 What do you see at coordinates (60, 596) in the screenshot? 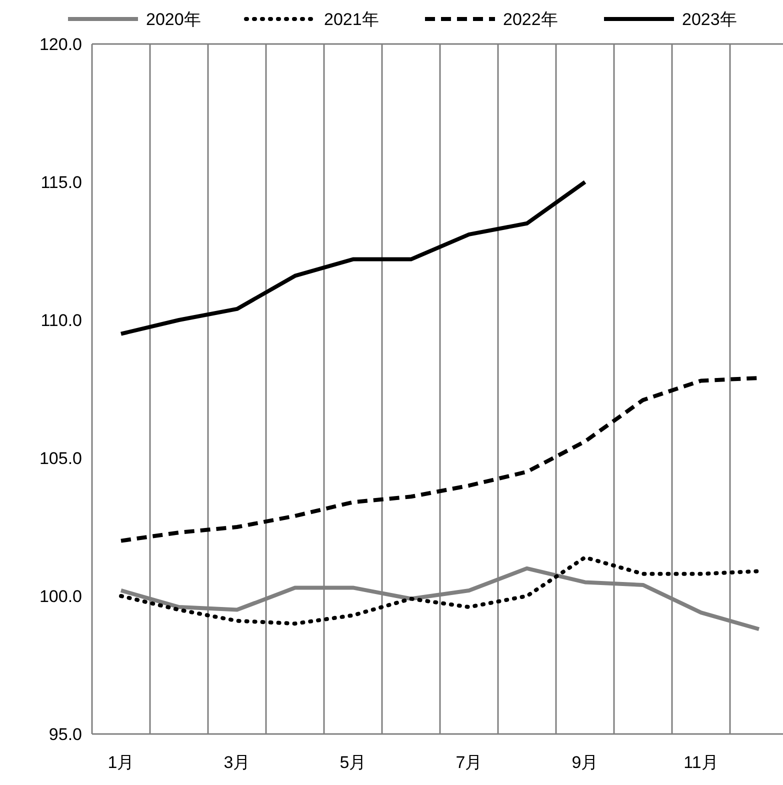
I see `y-tick-label: 100.0` at bounding box center [60, 596].